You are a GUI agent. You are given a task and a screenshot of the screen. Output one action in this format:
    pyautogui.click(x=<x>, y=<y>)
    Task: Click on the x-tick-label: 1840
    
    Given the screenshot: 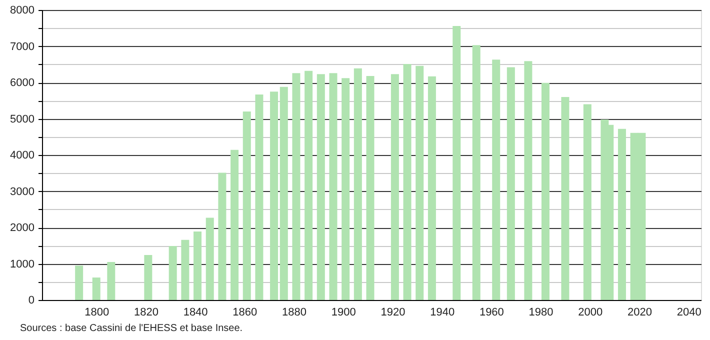 What is the action you would take?
    pyautogui.click(x=195, y=312)
    